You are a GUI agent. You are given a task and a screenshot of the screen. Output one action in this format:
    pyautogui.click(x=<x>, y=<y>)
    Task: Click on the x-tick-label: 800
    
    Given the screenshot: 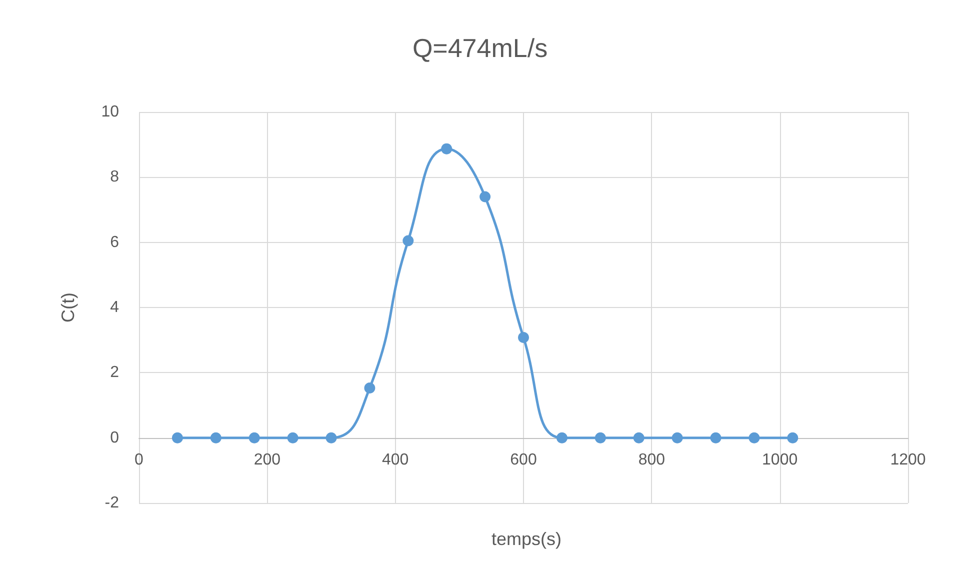 What is the action you would take?
    pyautogui.click(x=652, y=459)
    